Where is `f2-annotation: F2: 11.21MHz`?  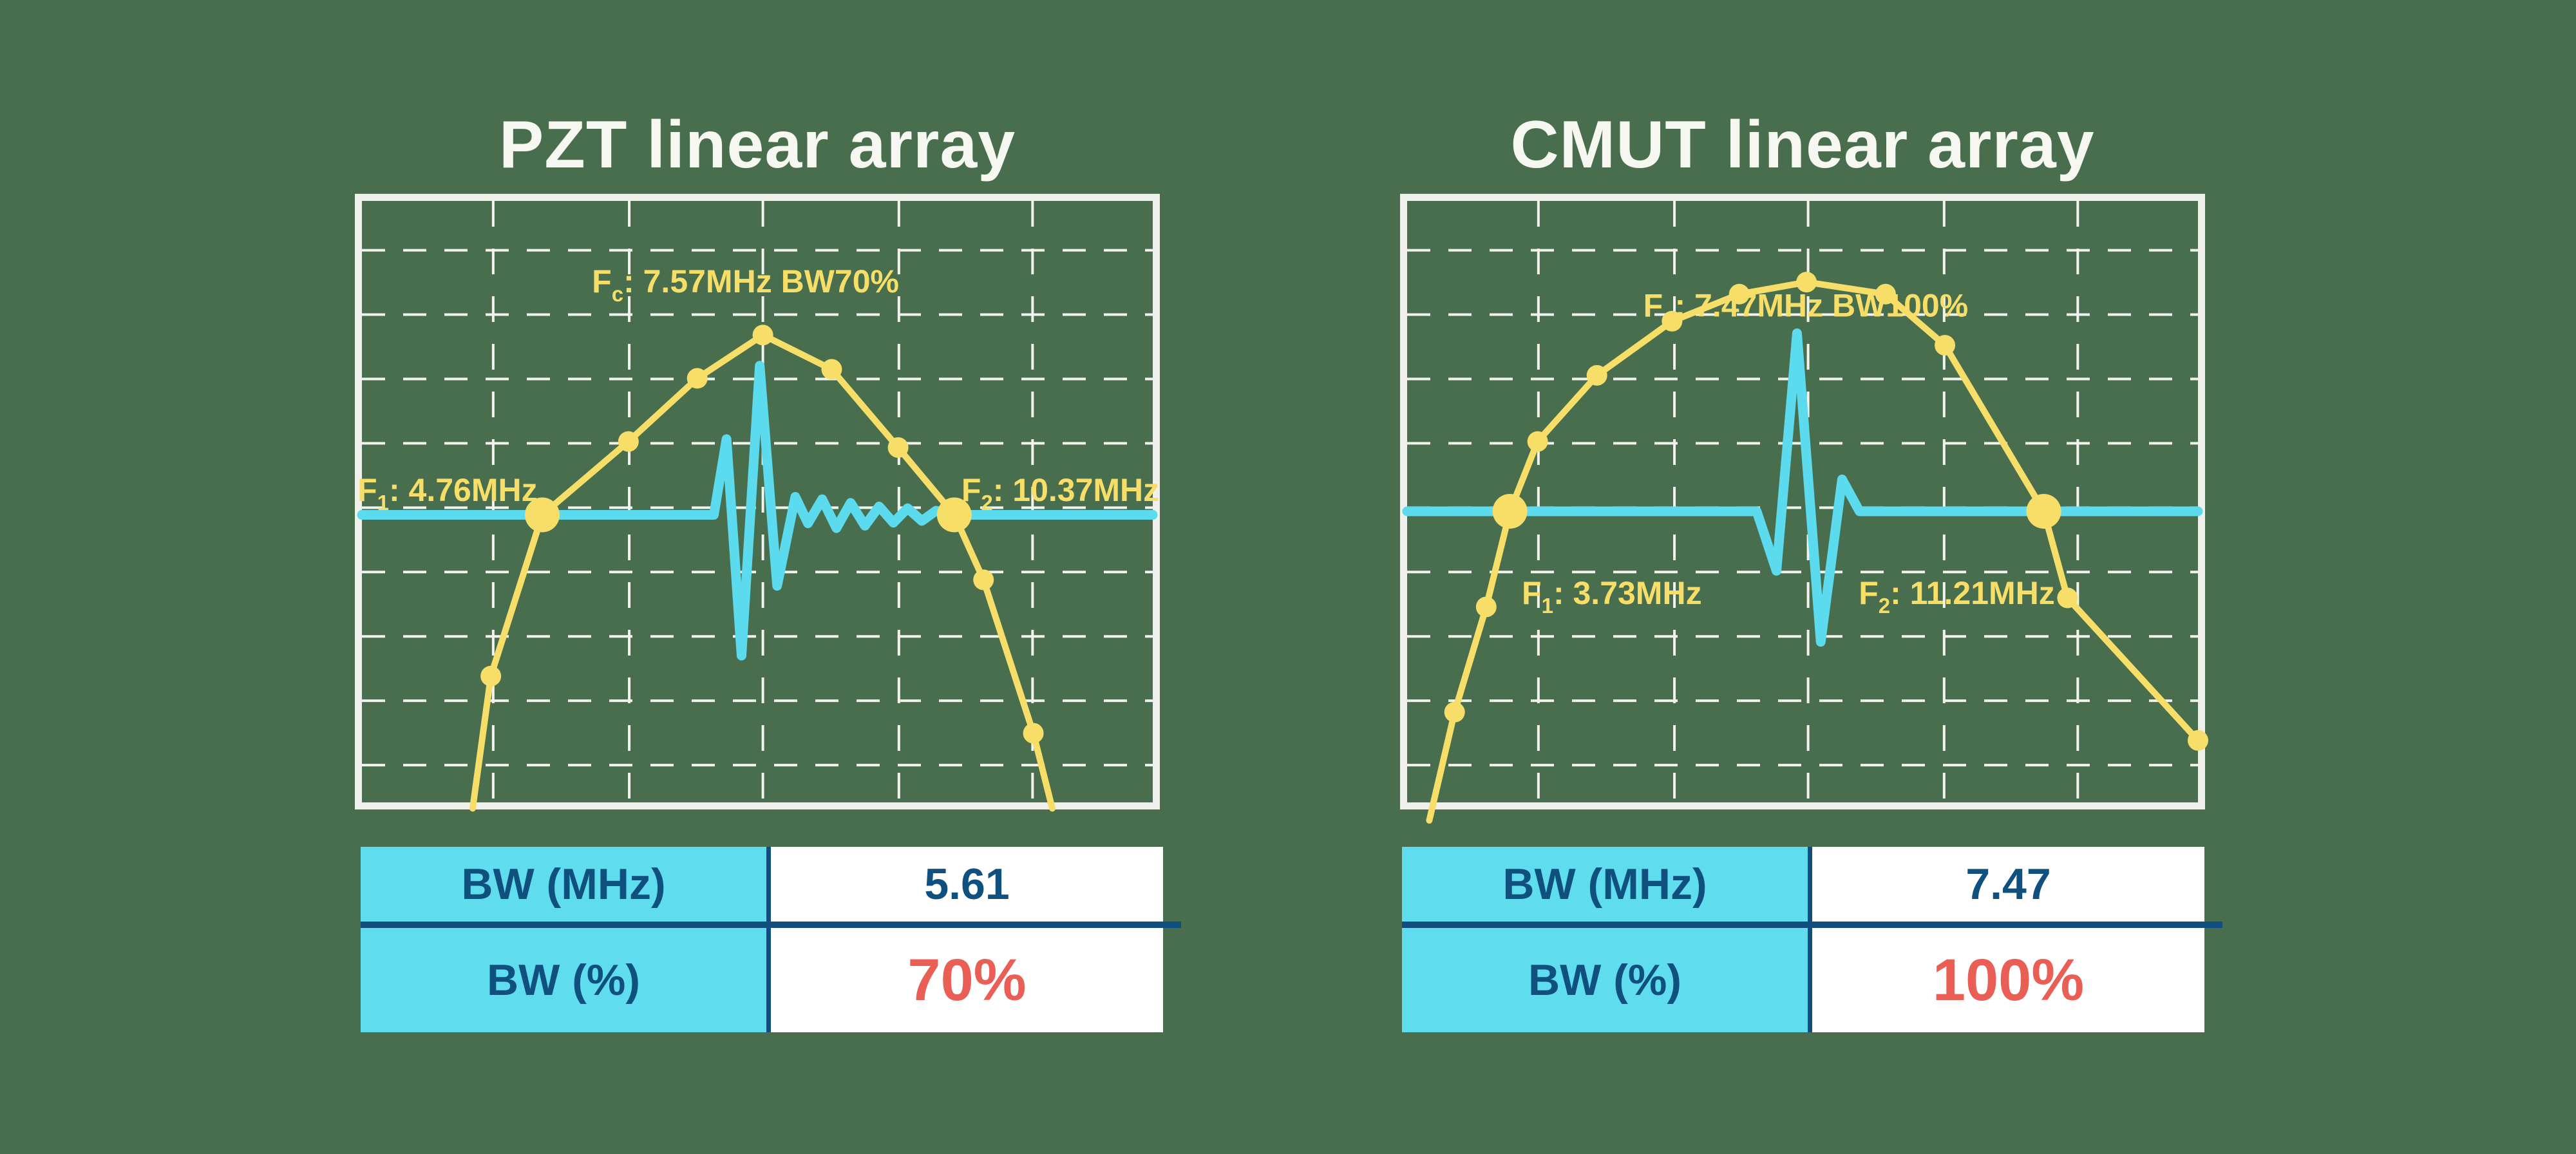 f2-annotation: F2: 11.21MHz is located at coordinates (1957, 596).